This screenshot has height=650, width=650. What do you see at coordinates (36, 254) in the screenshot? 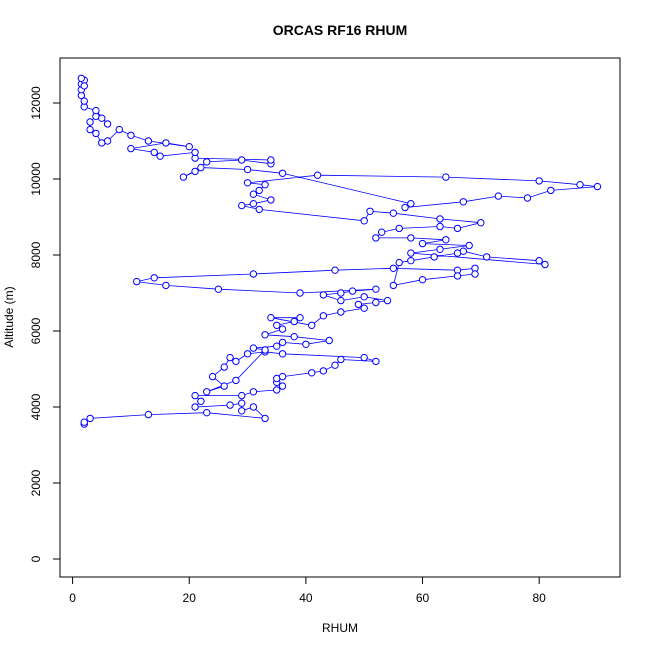
I see `y-tick-label: 8000` at bounding box center [36, 254].